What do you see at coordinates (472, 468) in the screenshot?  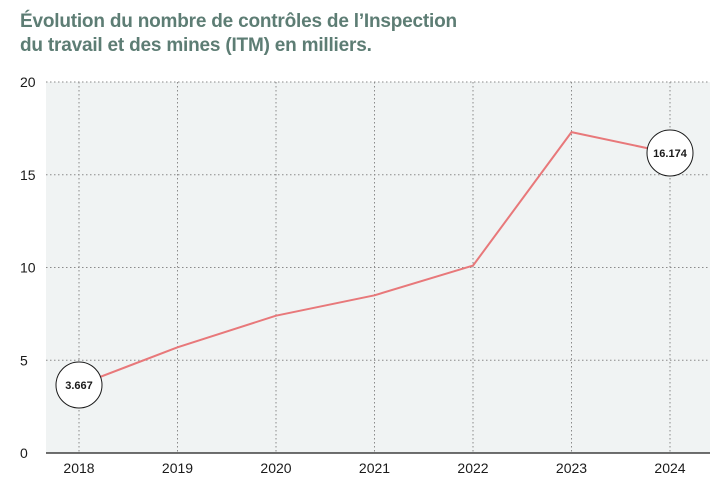 I see `x-tick-label: 2022` at bounding box center [472, 468].